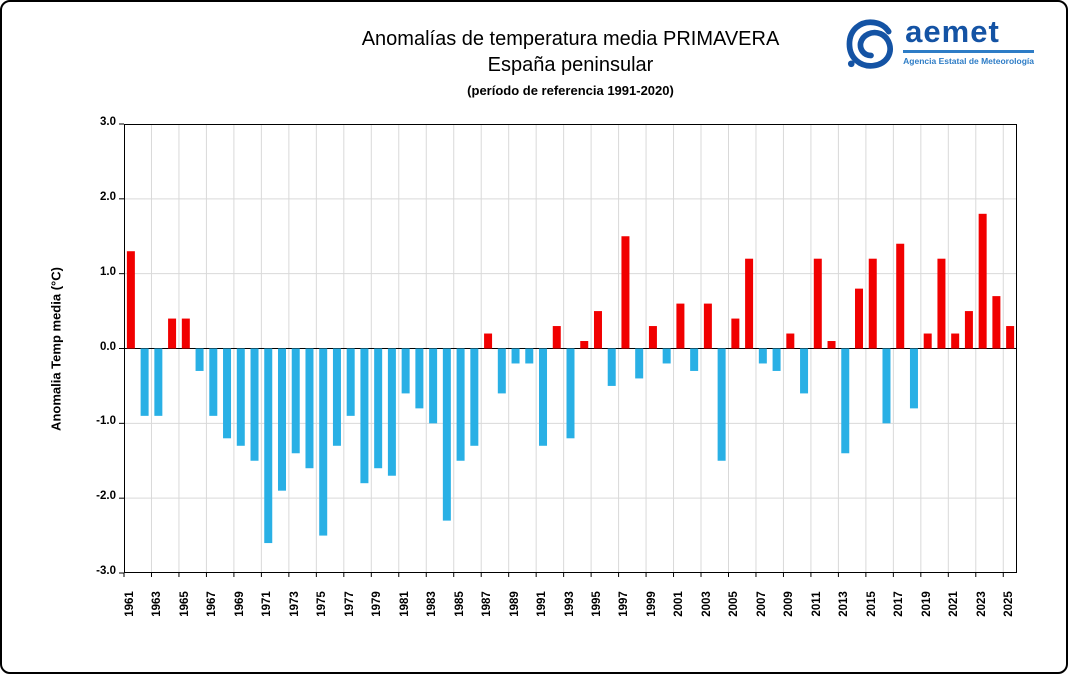 The width and height of the screenshot is (1068, 674). I want to click on x-tick-label: 1987, so click(487, 604).